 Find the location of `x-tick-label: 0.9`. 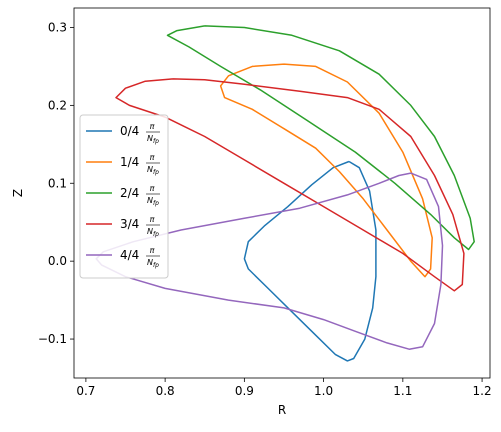

x-tick-label: 0.9 is located at coordinates (244, 391).